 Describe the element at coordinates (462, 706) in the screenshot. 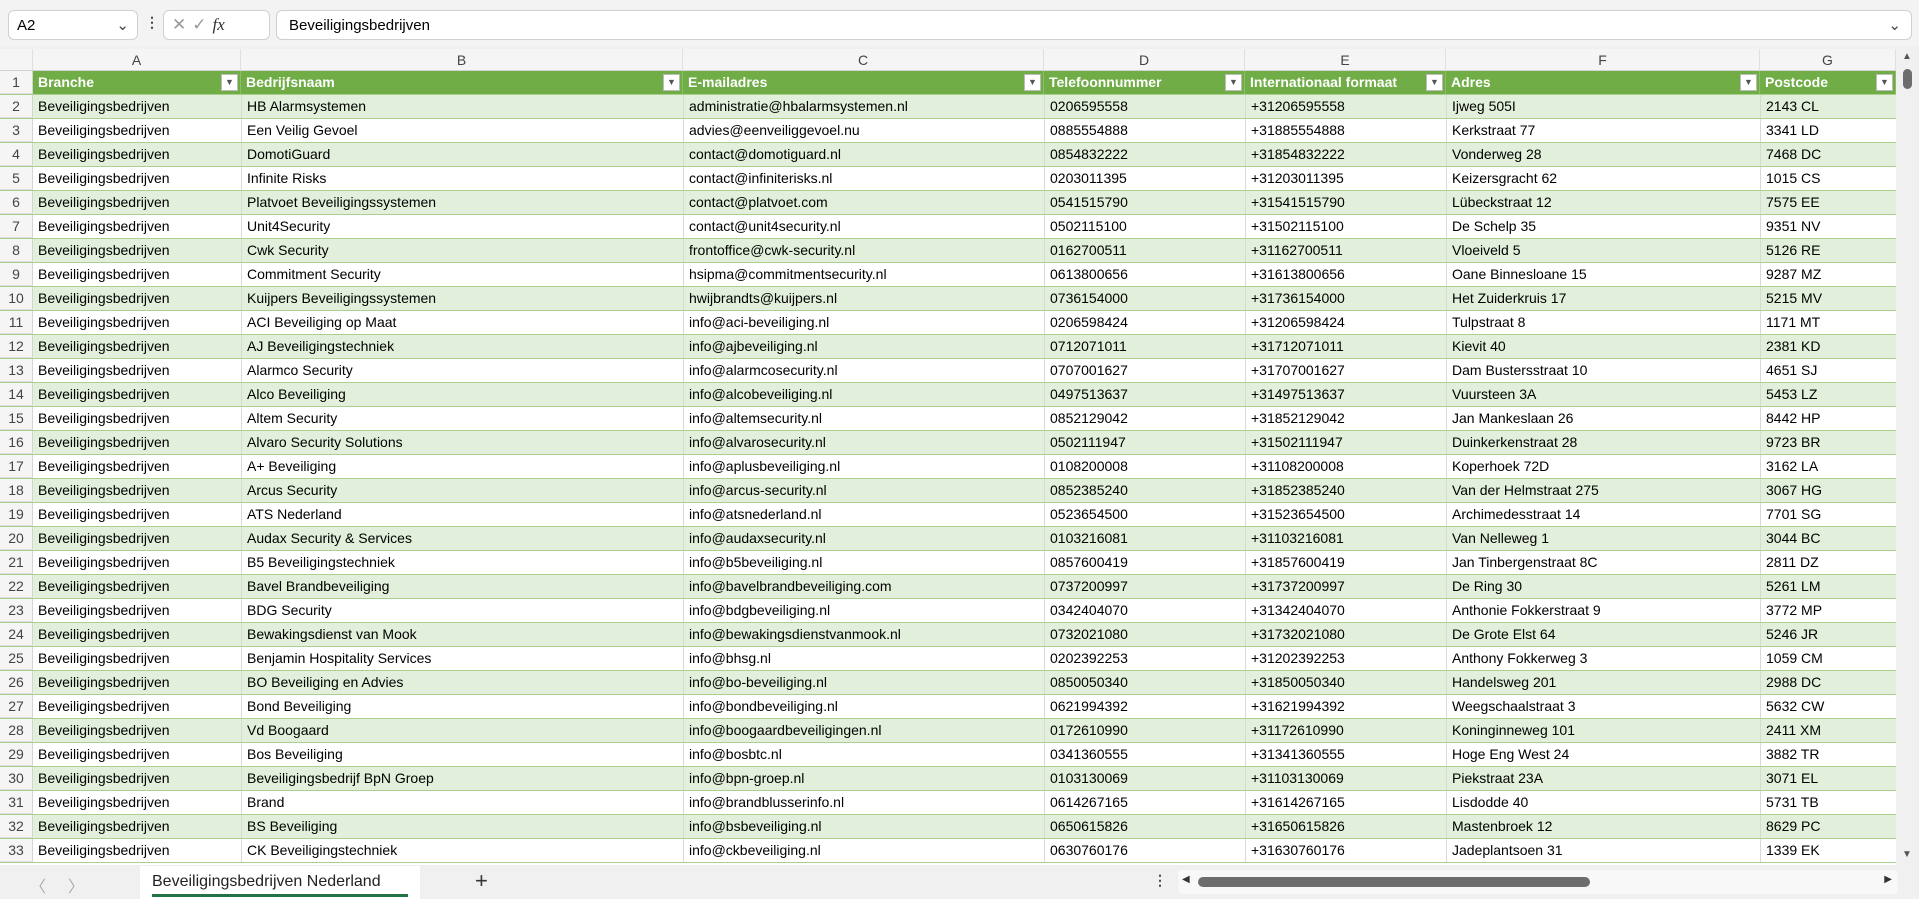

I see `cell: Bond Beveiliging` at that location.